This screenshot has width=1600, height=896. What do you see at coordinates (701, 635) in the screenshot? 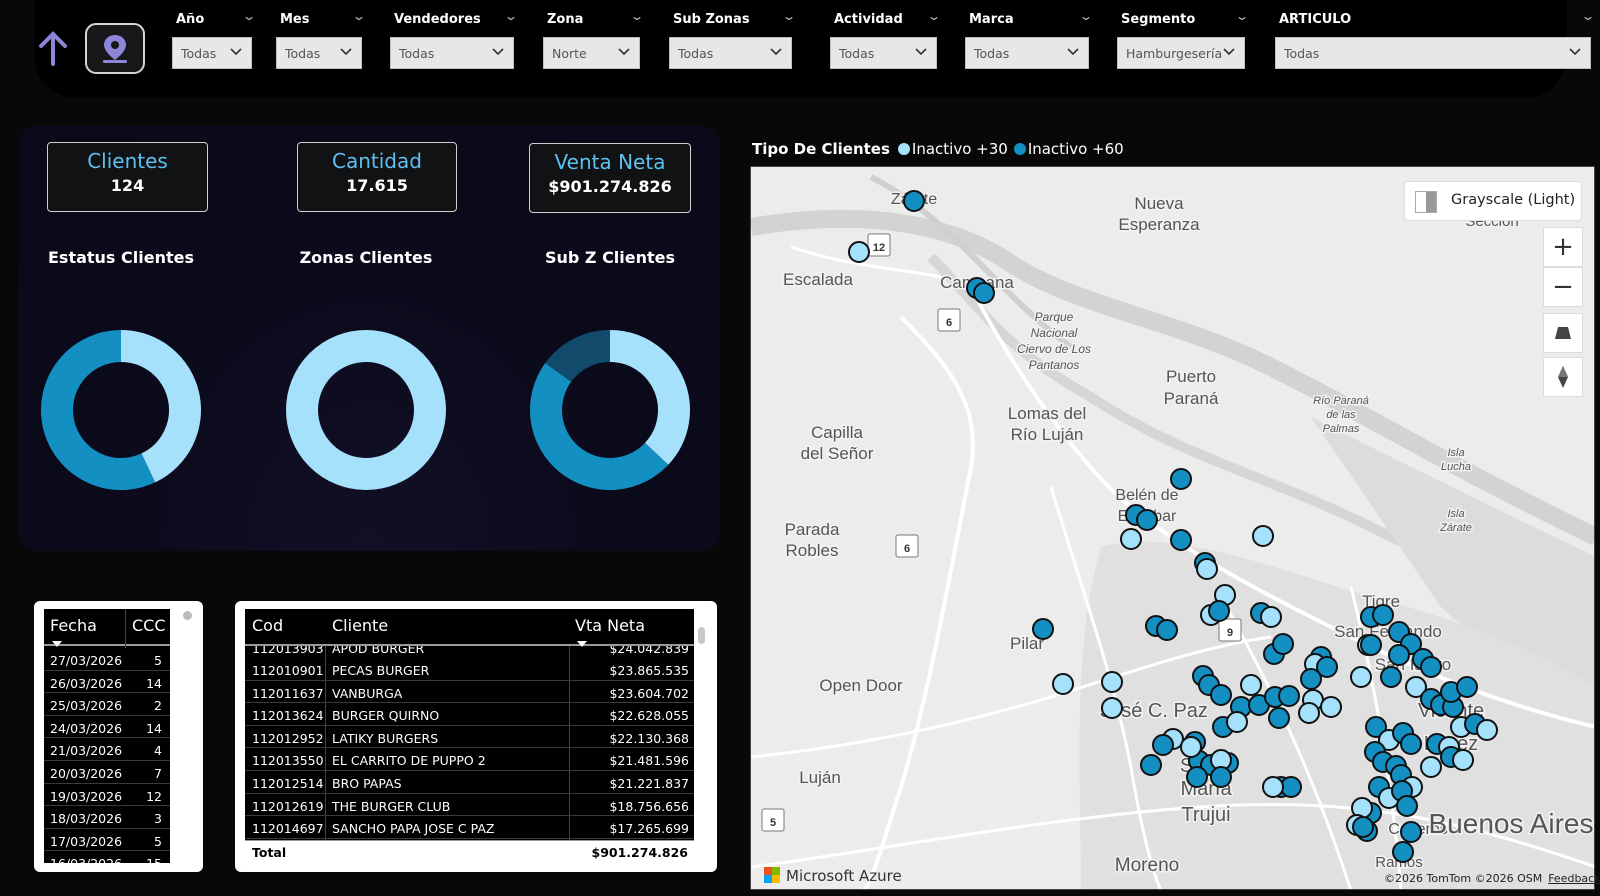
I see `client-table-scrollbar` at bounding box center [701, 635].